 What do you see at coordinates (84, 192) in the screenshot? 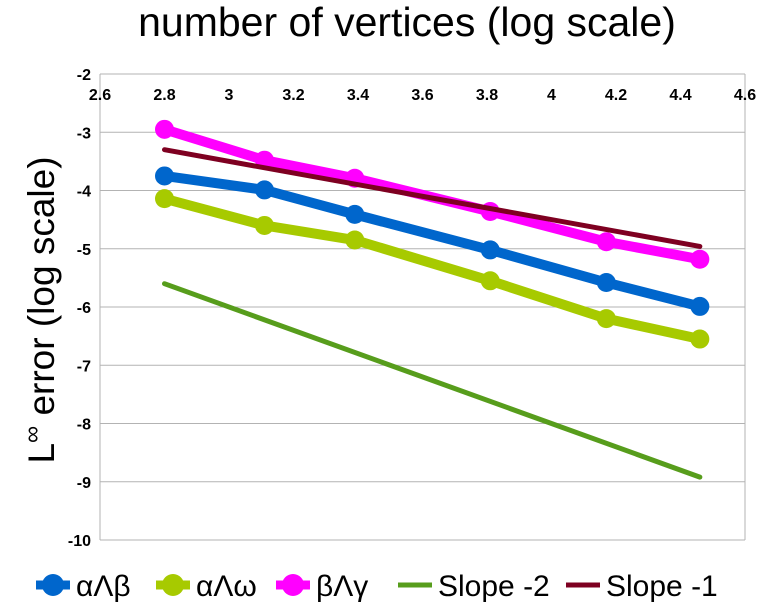
I see `y-tick-label: -4` at bounding box center [84, 192].